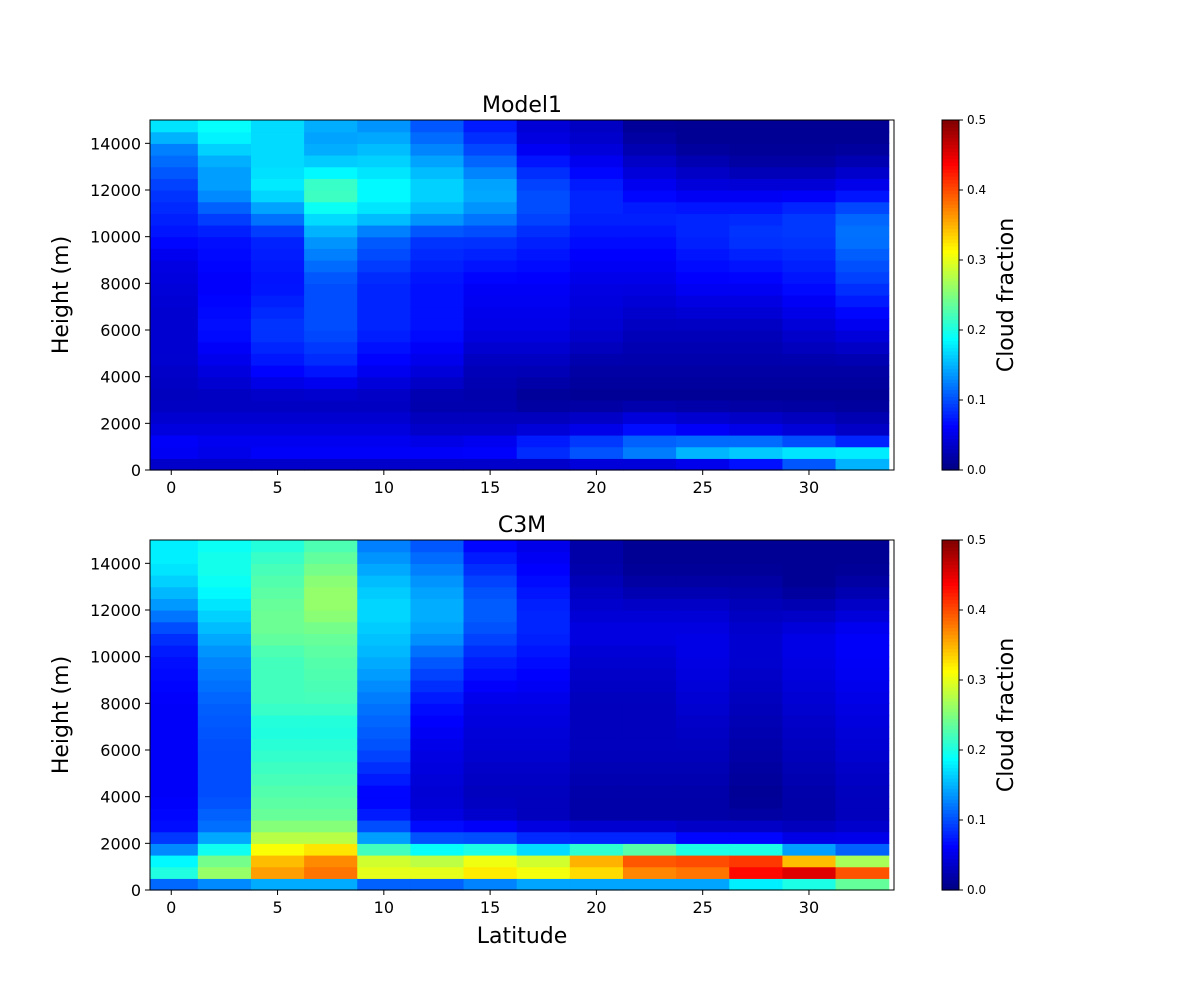 This screenshot has height=1000, width=1200. Describe the element at coordinates (976, 260) in the screenshot. I see `colorbar-tick-label: 0.3` at that location.